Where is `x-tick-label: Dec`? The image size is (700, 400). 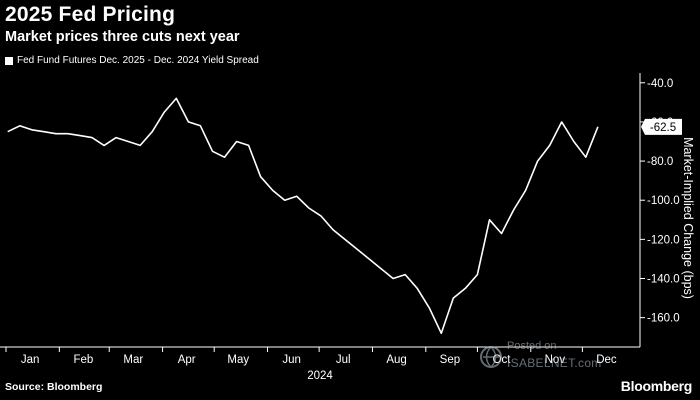
x-tick-label: Dec is located at coordinates (606, 360).